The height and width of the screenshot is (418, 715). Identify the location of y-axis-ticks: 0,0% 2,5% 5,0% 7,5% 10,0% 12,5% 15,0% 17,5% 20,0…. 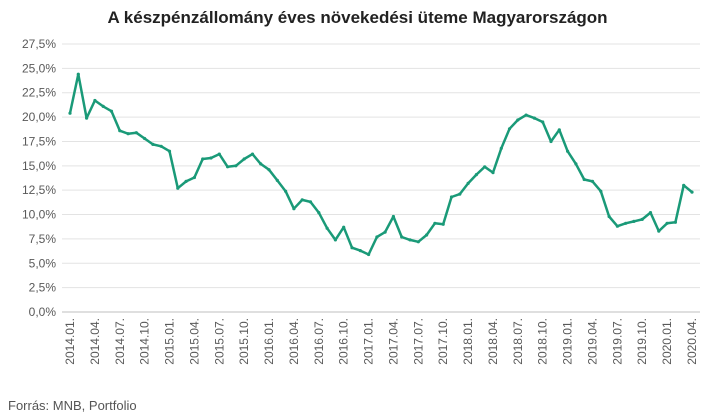
(39, 178).